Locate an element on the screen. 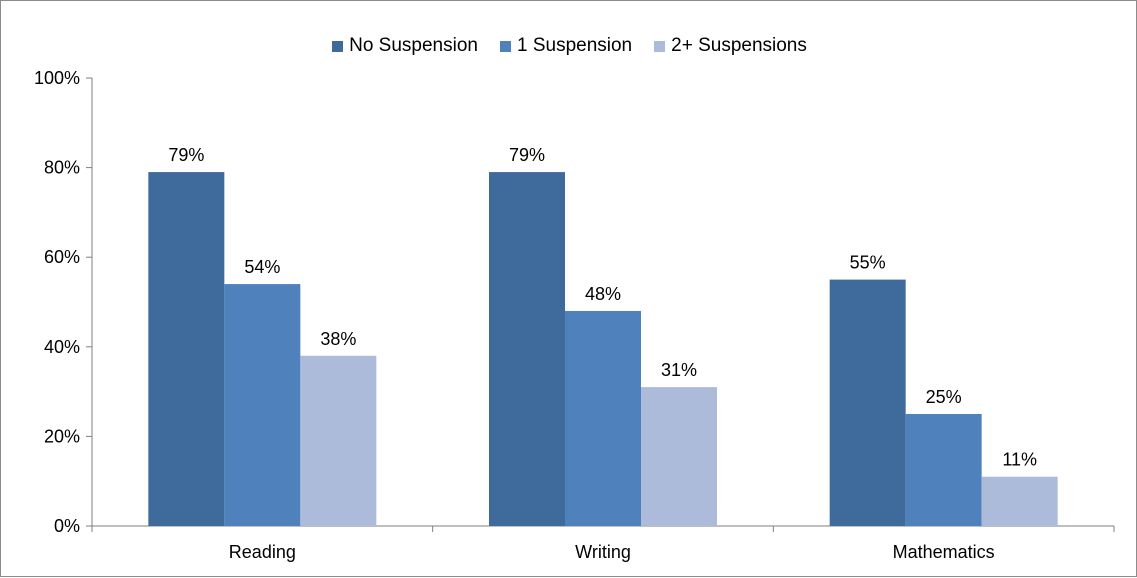  y-tick-label: 40% is located at coordinates (62, 347).